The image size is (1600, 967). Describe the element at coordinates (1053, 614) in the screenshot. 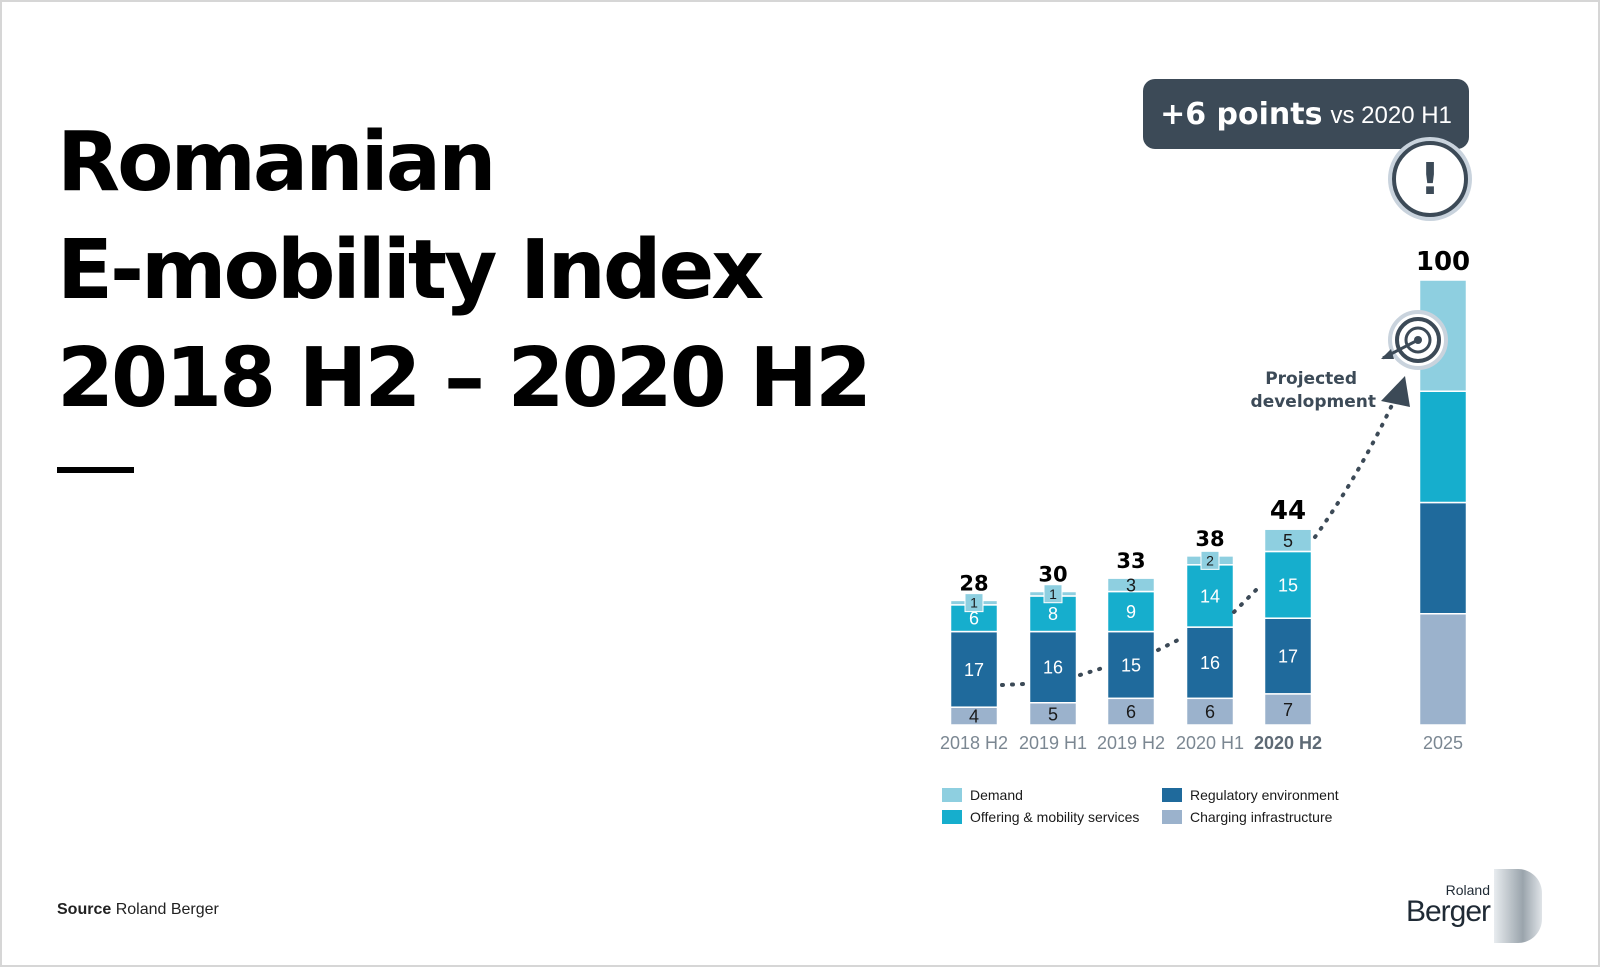

I see `segment-value-label: 8` at that location.